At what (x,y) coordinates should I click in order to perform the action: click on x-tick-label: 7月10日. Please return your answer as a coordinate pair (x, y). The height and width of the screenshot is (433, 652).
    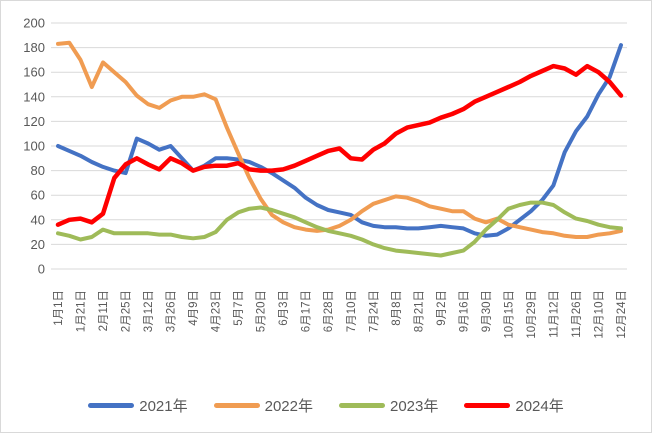
    Looking at the image, I should click on (352, 311).